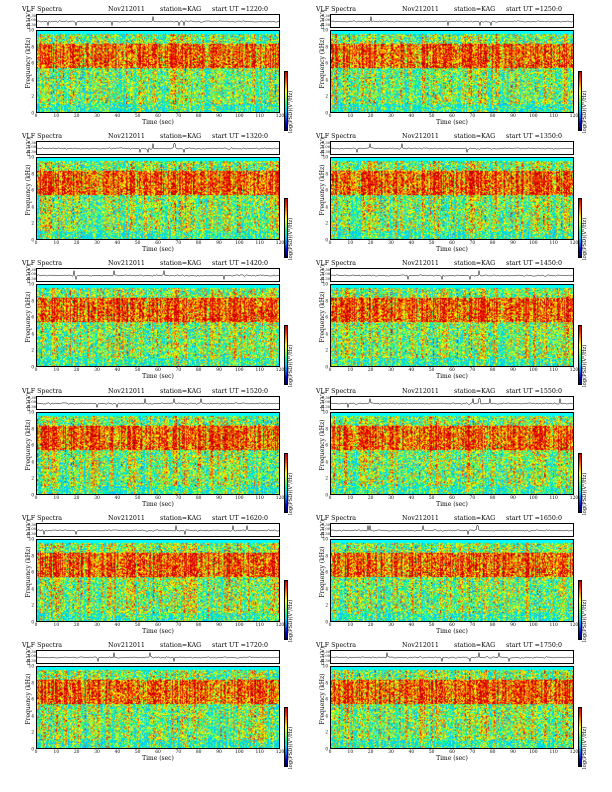  What do you see at coordinates (325, 525) in the screenshot?
I see `waveform-tick-label: 0.30` at bounding box center [325, 525].